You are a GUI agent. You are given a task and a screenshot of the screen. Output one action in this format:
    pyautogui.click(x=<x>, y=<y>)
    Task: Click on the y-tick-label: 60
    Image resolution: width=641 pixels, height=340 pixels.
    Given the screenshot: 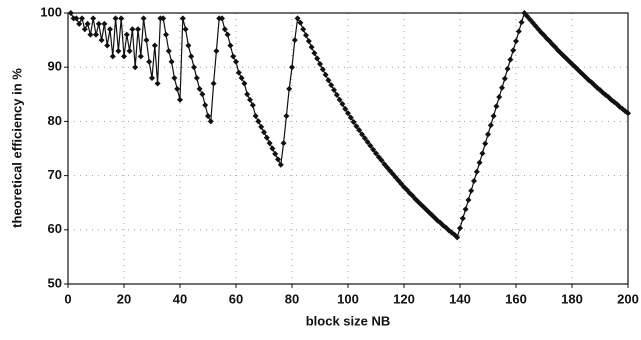 What is the action you would take?
    pyautogui.click(x=55, y=228)
    